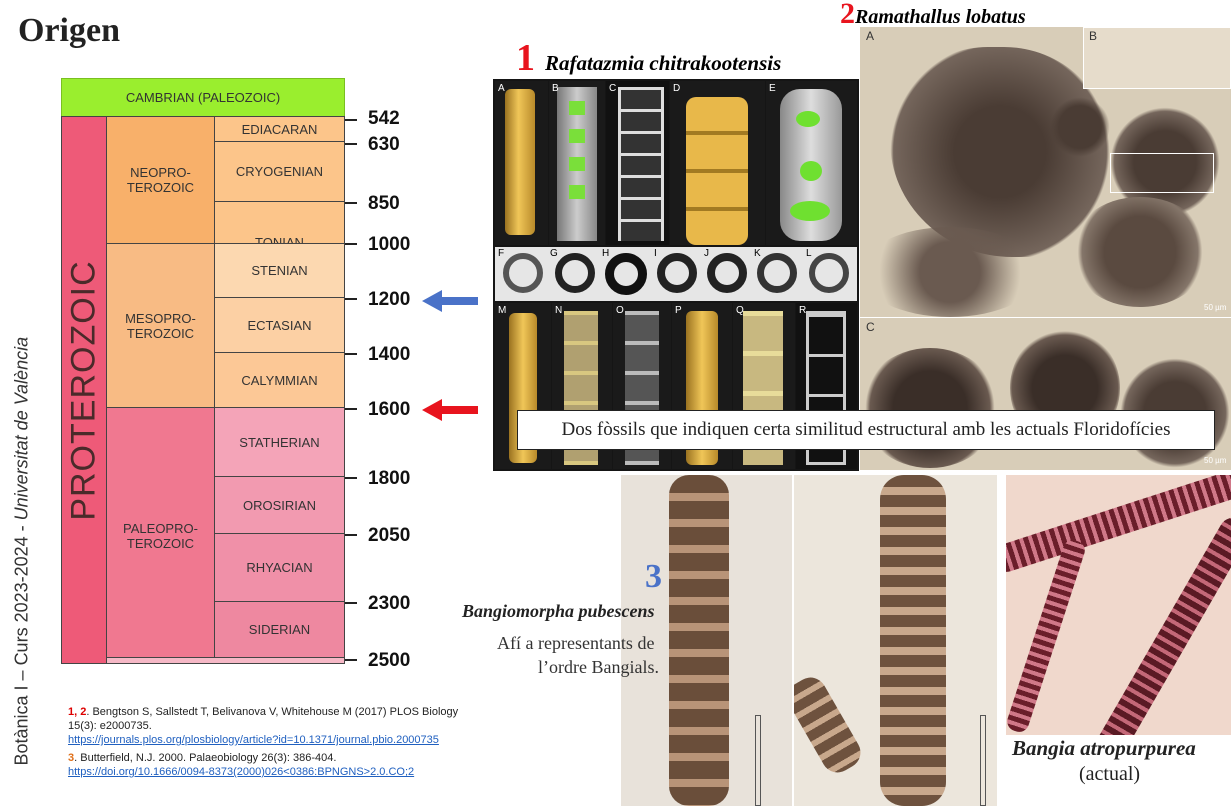 Image resolution: width=1231 pixels, height=806 pixels. What do you see at coordinates (555, 88) in the screenshot?
I see `panel-letter: B` at bounding box center [555, 88].